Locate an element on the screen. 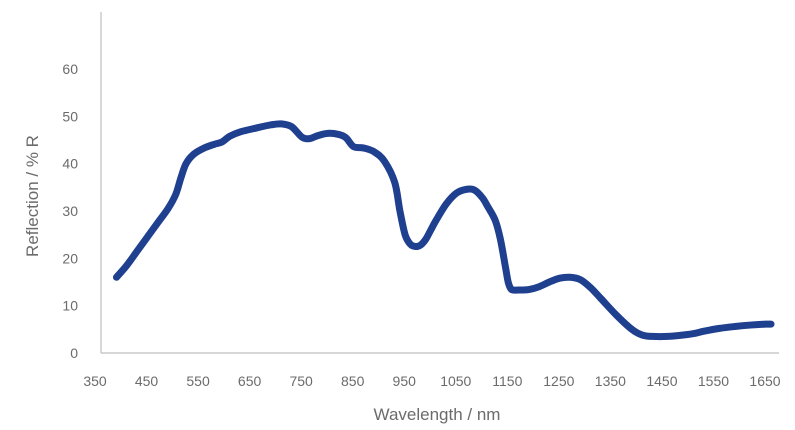  y-tick-label: 40 is located at coordinates (70, 164).